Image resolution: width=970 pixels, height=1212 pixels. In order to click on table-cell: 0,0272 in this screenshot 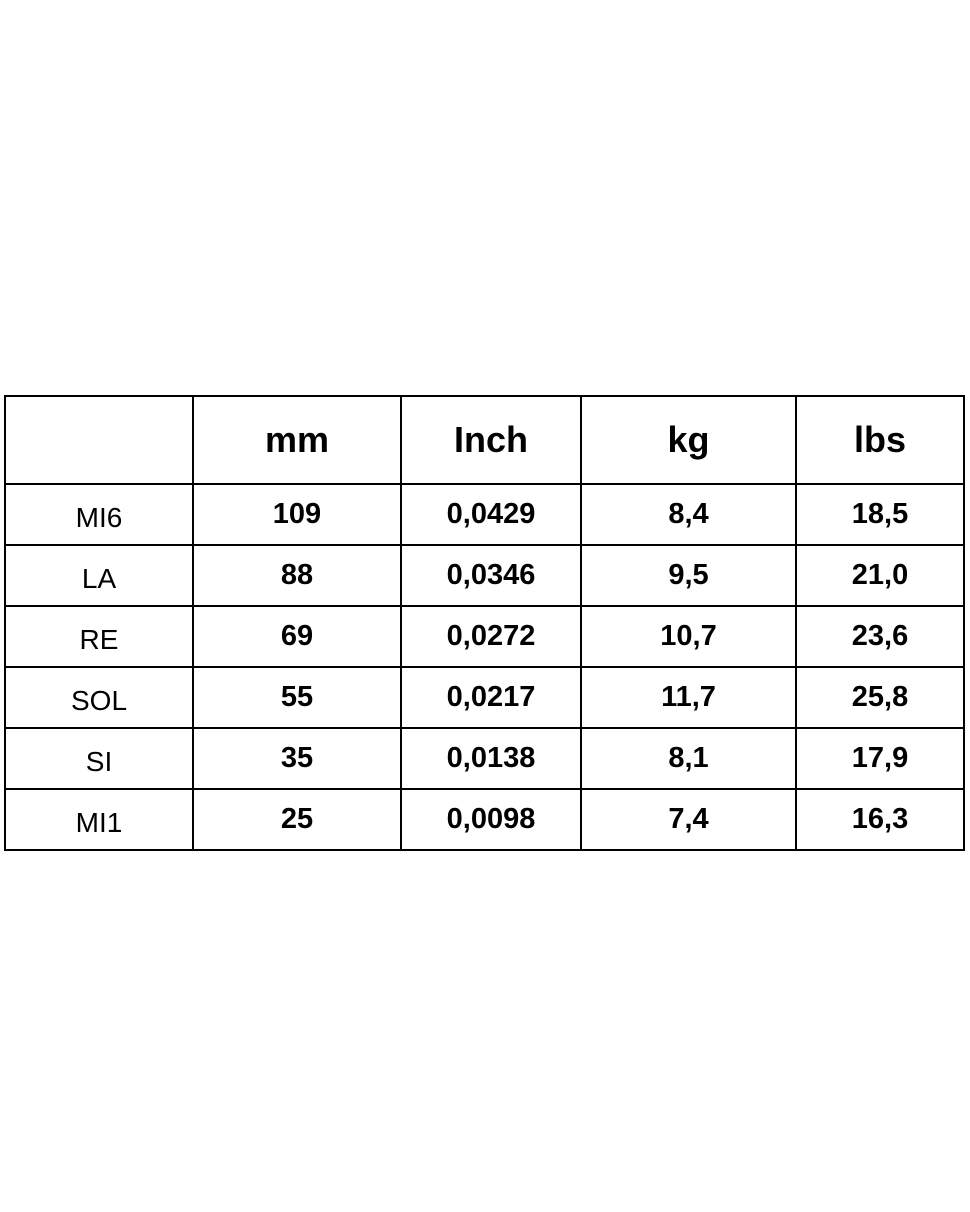, I will do `click(491, 636)`.